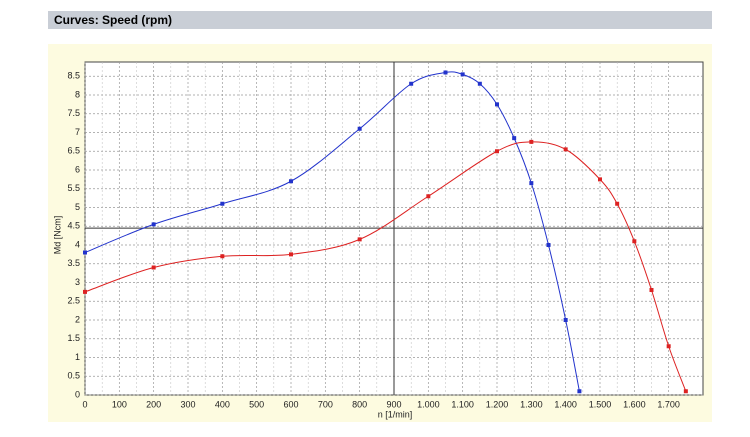 The height and width of the screenshot is (437, 750). Describe the element at coordinates (634, 404) in the screenshot. I see `x-tick-label: 1.600` at that location.